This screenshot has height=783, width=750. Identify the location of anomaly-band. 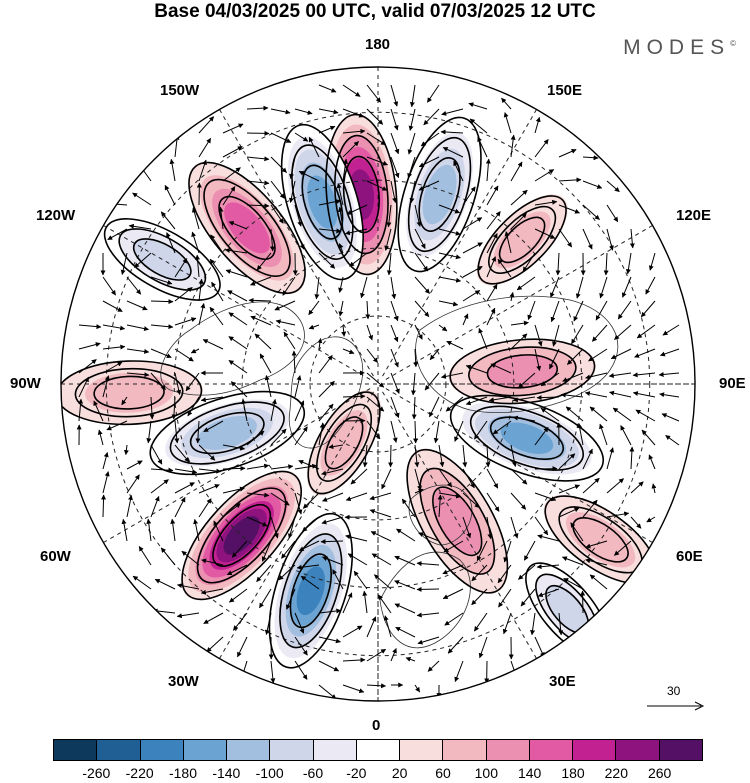
(567, 609).